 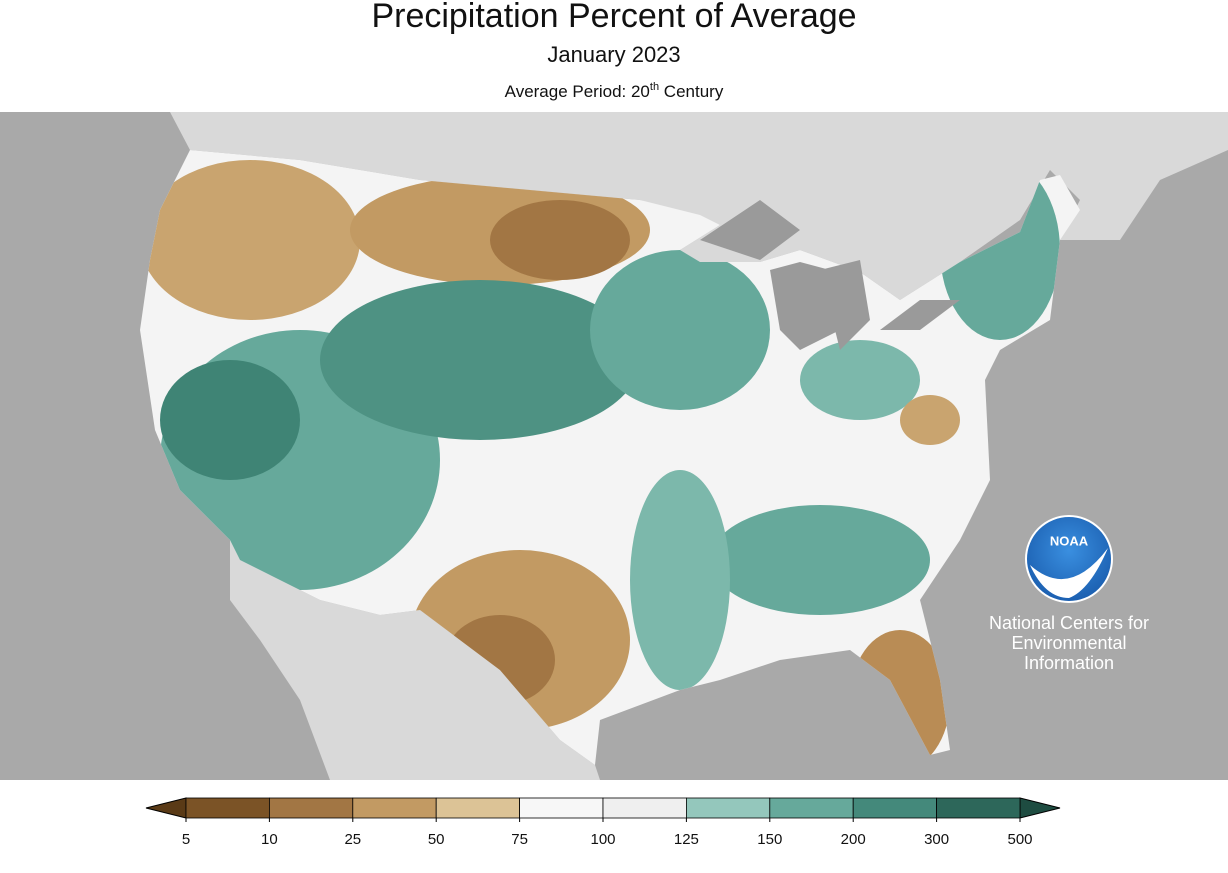 I want to click on legend-tick-label: 5, so click(x=186, y=839).